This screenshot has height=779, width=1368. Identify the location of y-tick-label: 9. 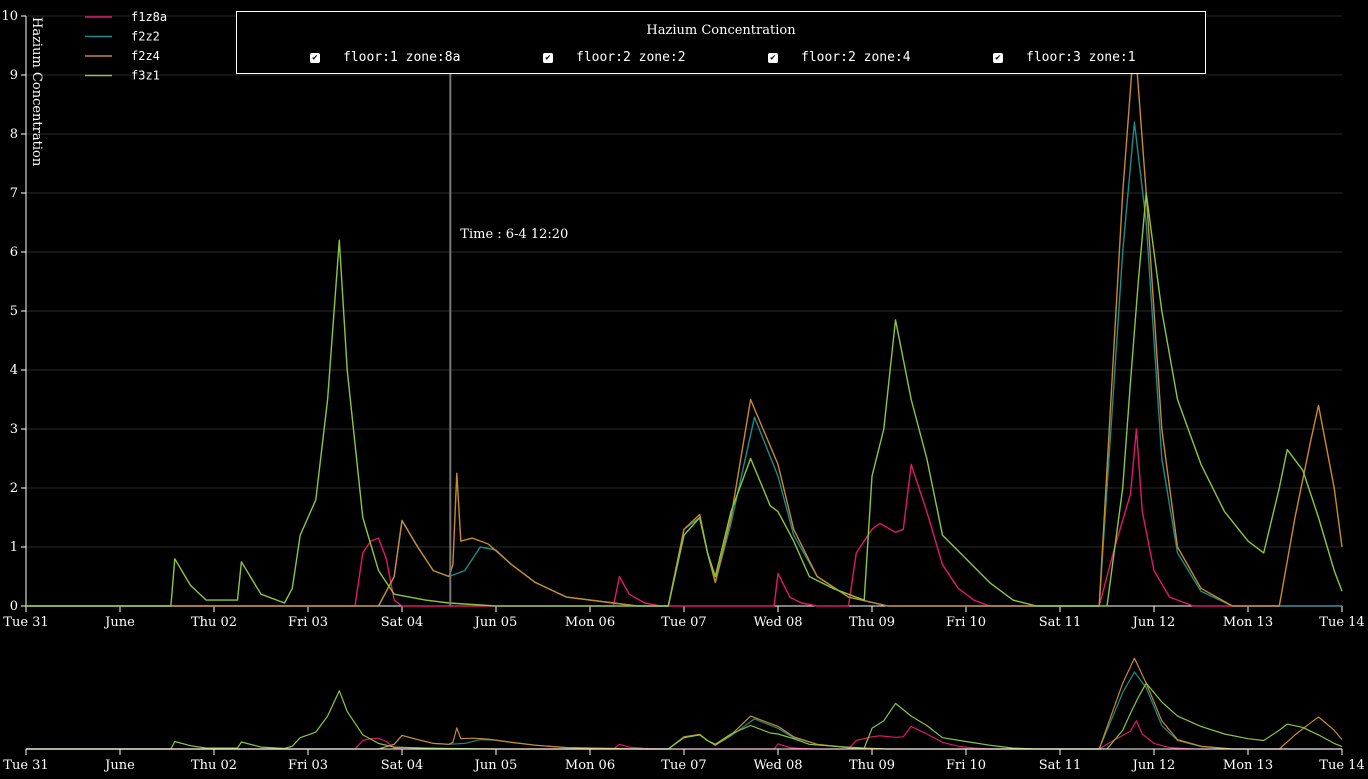
(14, 75).